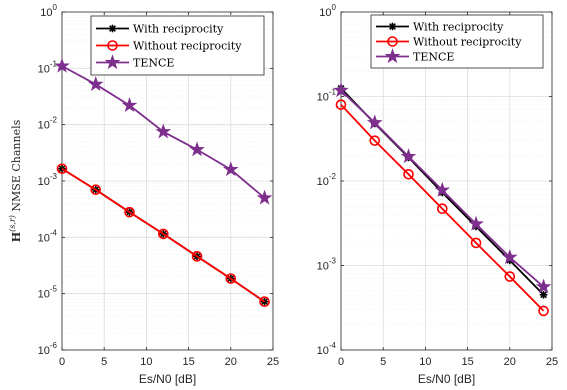 Image resolution: width=567 pixels, height=390 pixels. I want to click on y-tick-label: 10⁻⁵, so click(48, 293).